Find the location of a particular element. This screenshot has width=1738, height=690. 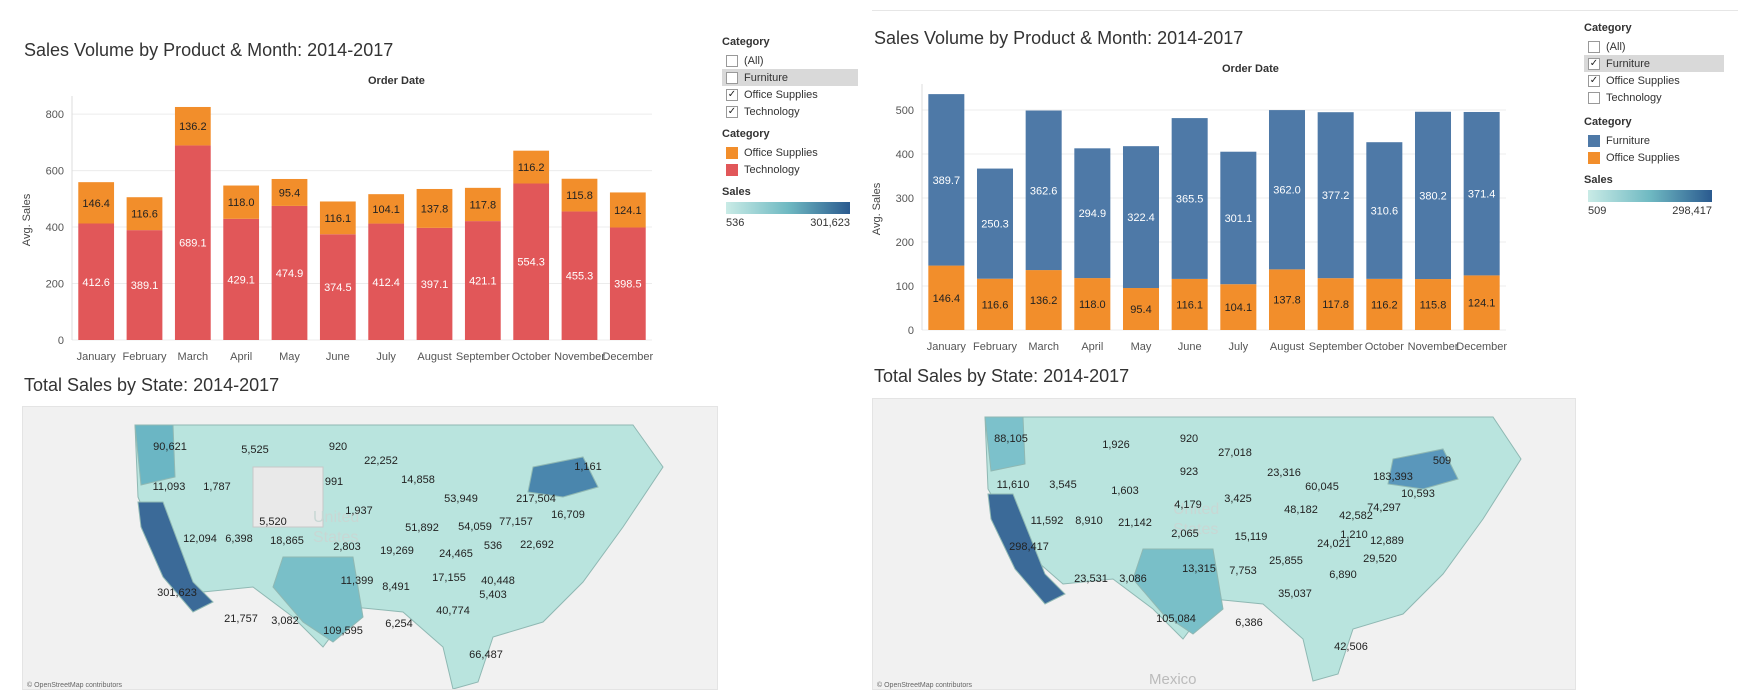

state-value-or: 11,093 is located at coordinates (169, 487).